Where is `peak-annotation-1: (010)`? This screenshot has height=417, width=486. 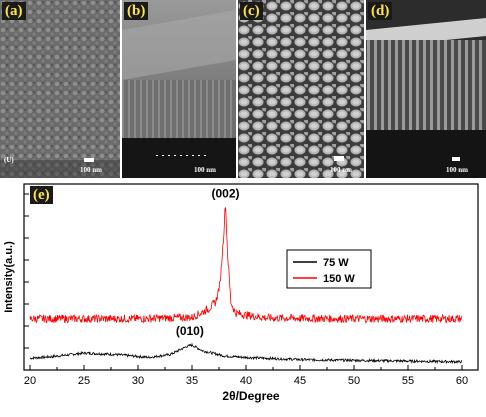 peak-annotation-1: (010) is located at coordinates (190, 331).